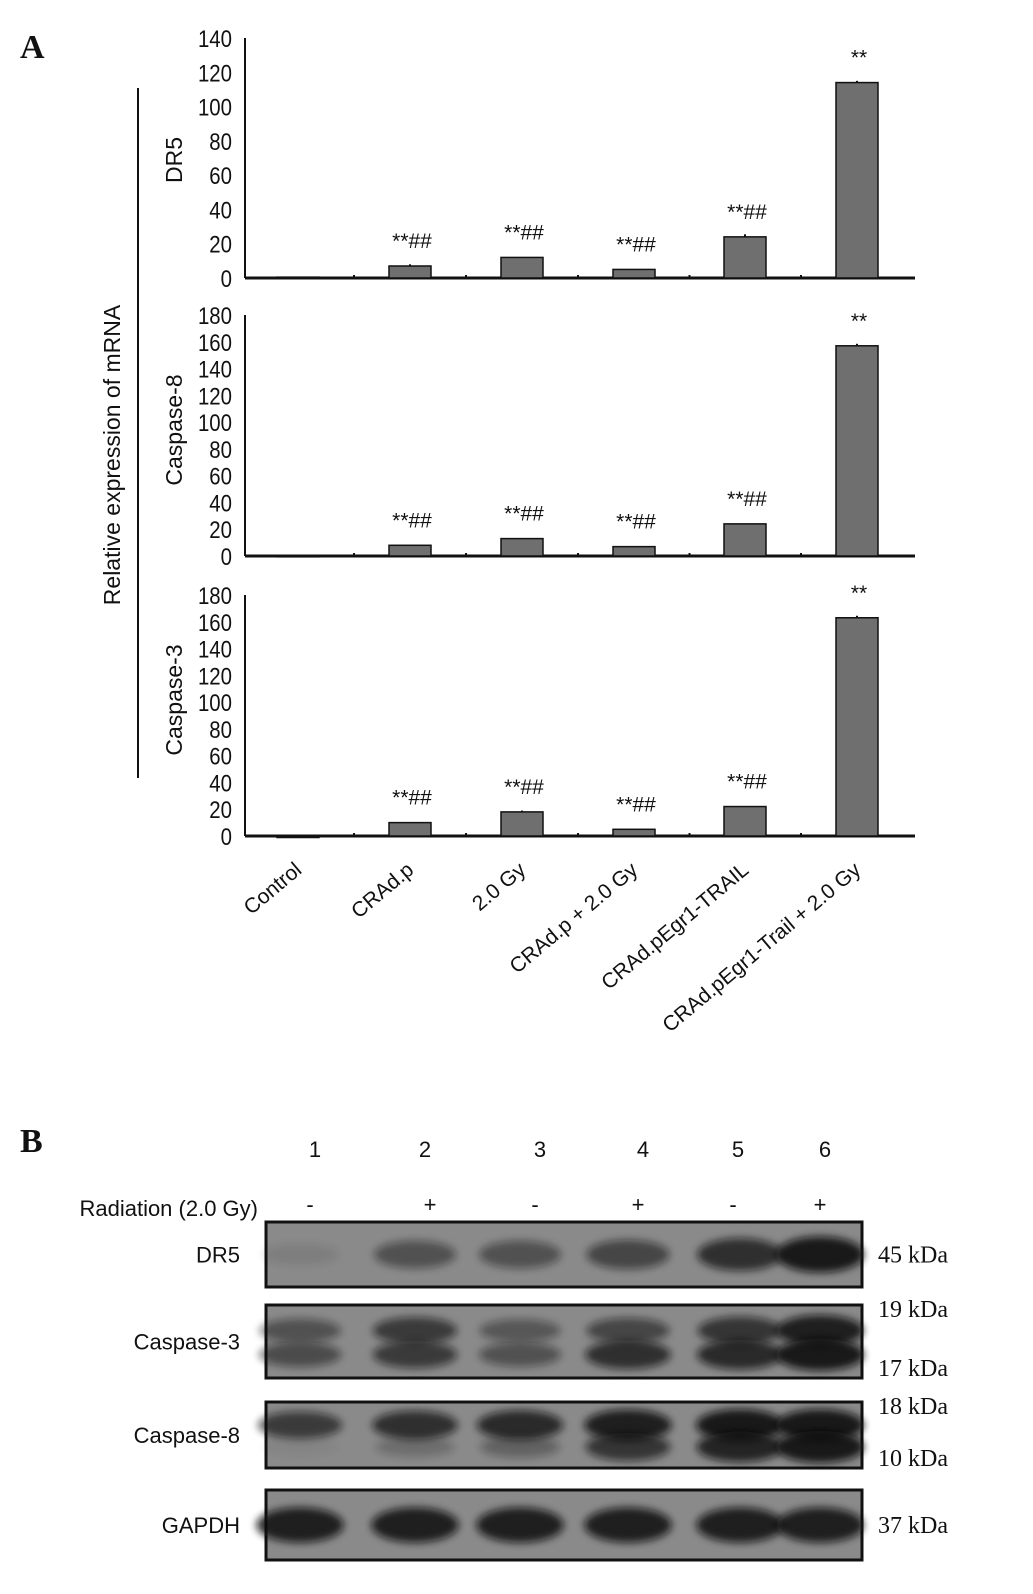 The height and width of the screenshot is (1594, 1033). Describe the element at coordinates (201, 1525) in the screenshot. I see `blot-row-label: GAPDH` at that location.